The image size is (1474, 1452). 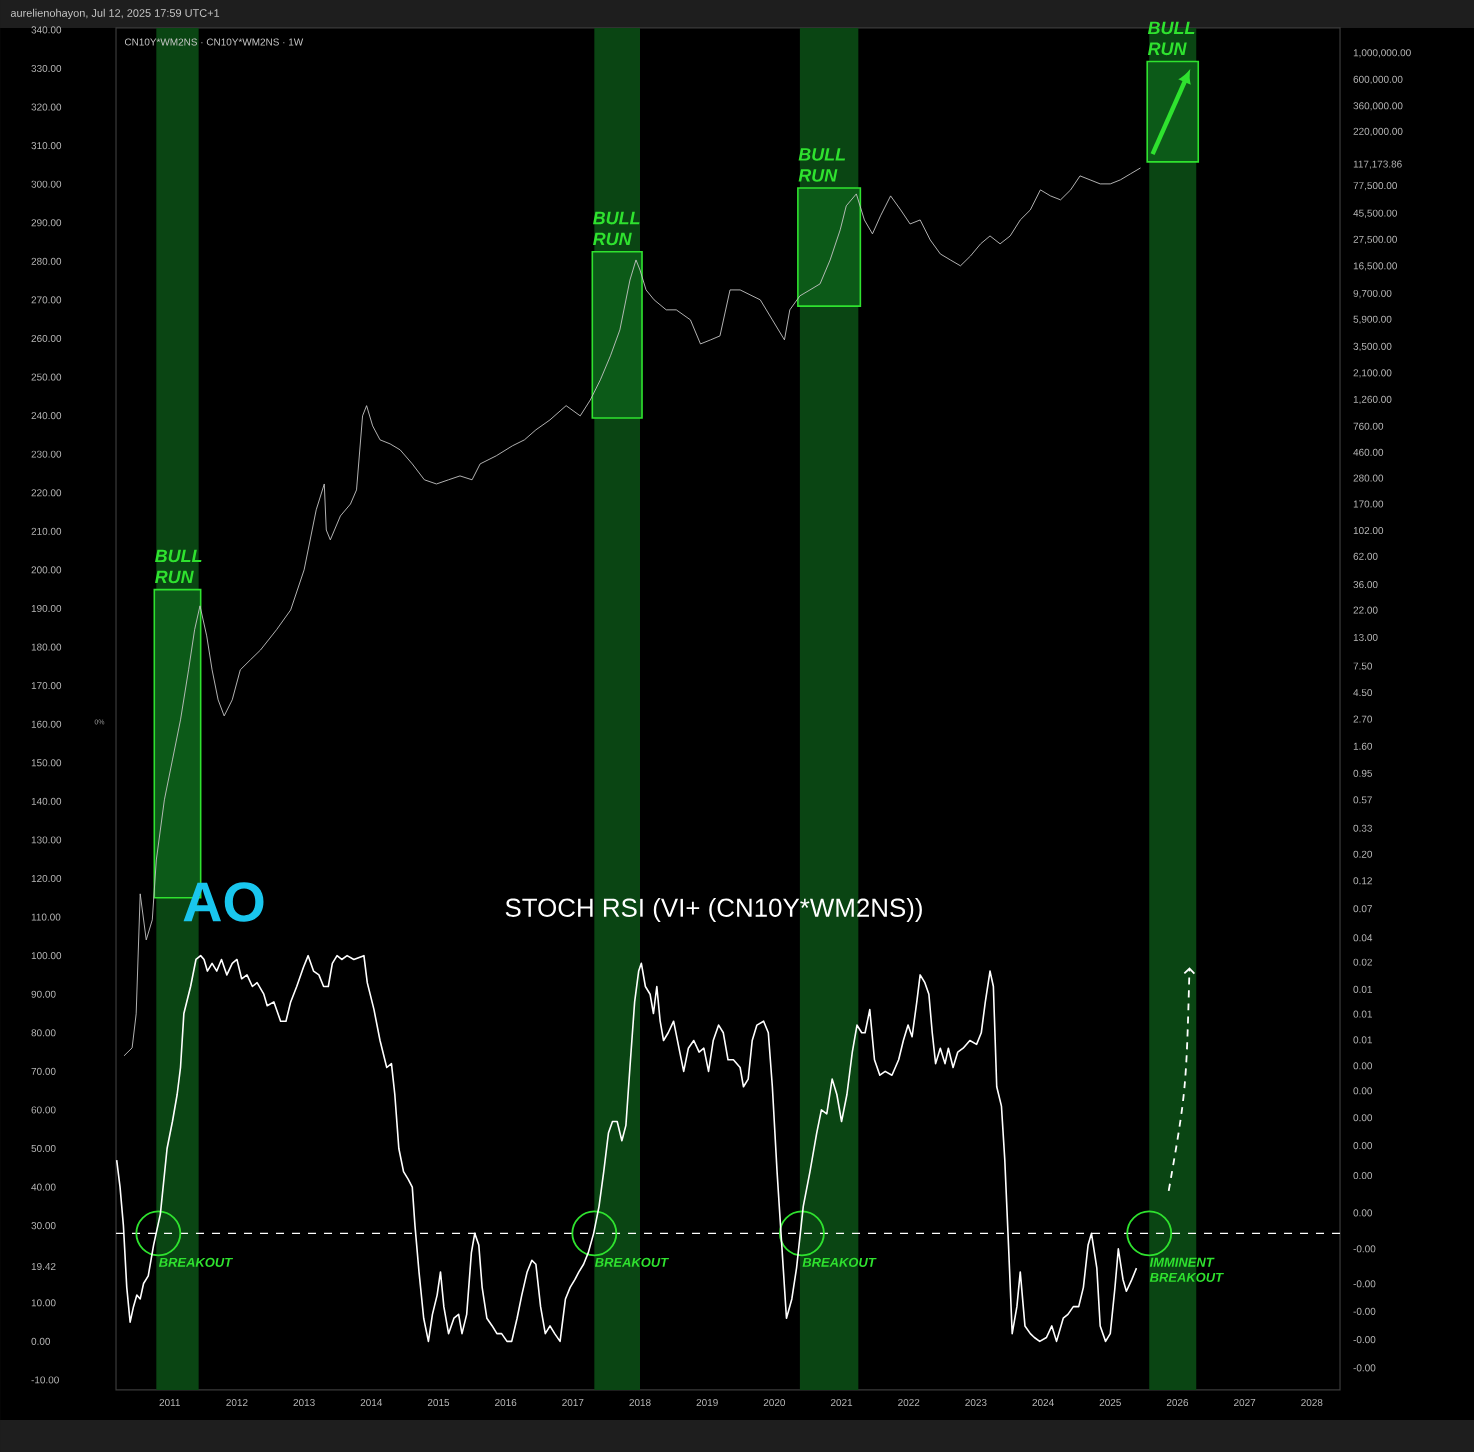 I want to click on annotation: AO, so click(x=223, y=902).